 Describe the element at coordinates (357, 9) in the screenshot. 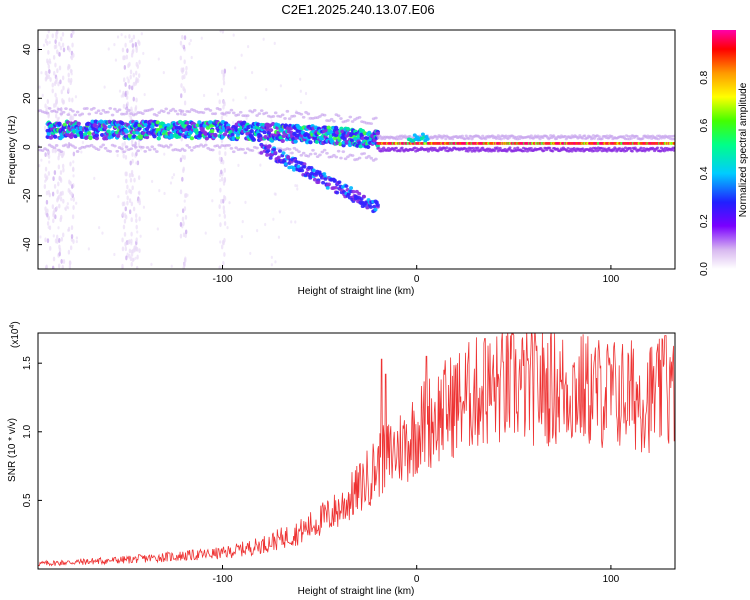

I see `chart-title: C2E1.2025.240.13.07.E06` at that location.